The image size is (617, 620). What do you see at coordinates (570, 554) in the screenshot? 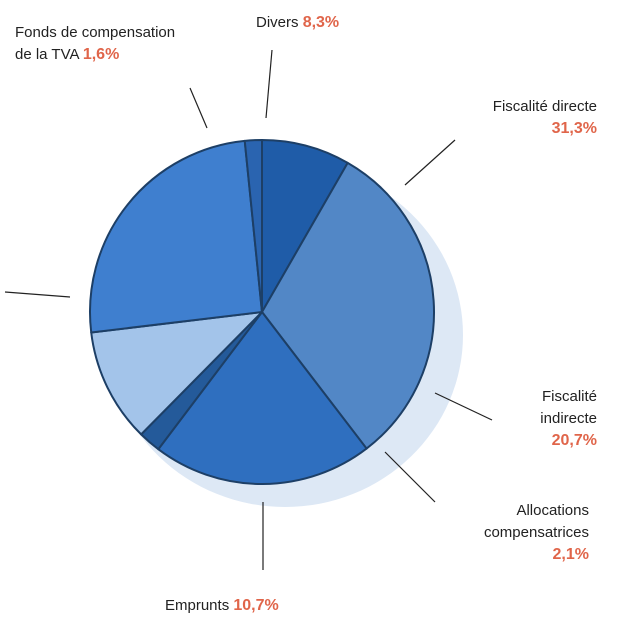
I see `value-label: 2,1%` at bounding box center [570, 554].